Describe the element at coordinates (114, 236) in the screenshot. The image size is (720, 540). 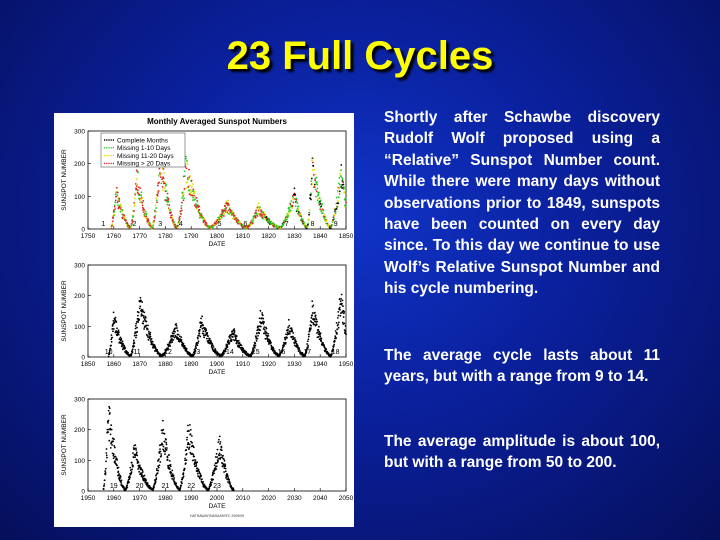
I see `x-tick-label: 1760` at that location.